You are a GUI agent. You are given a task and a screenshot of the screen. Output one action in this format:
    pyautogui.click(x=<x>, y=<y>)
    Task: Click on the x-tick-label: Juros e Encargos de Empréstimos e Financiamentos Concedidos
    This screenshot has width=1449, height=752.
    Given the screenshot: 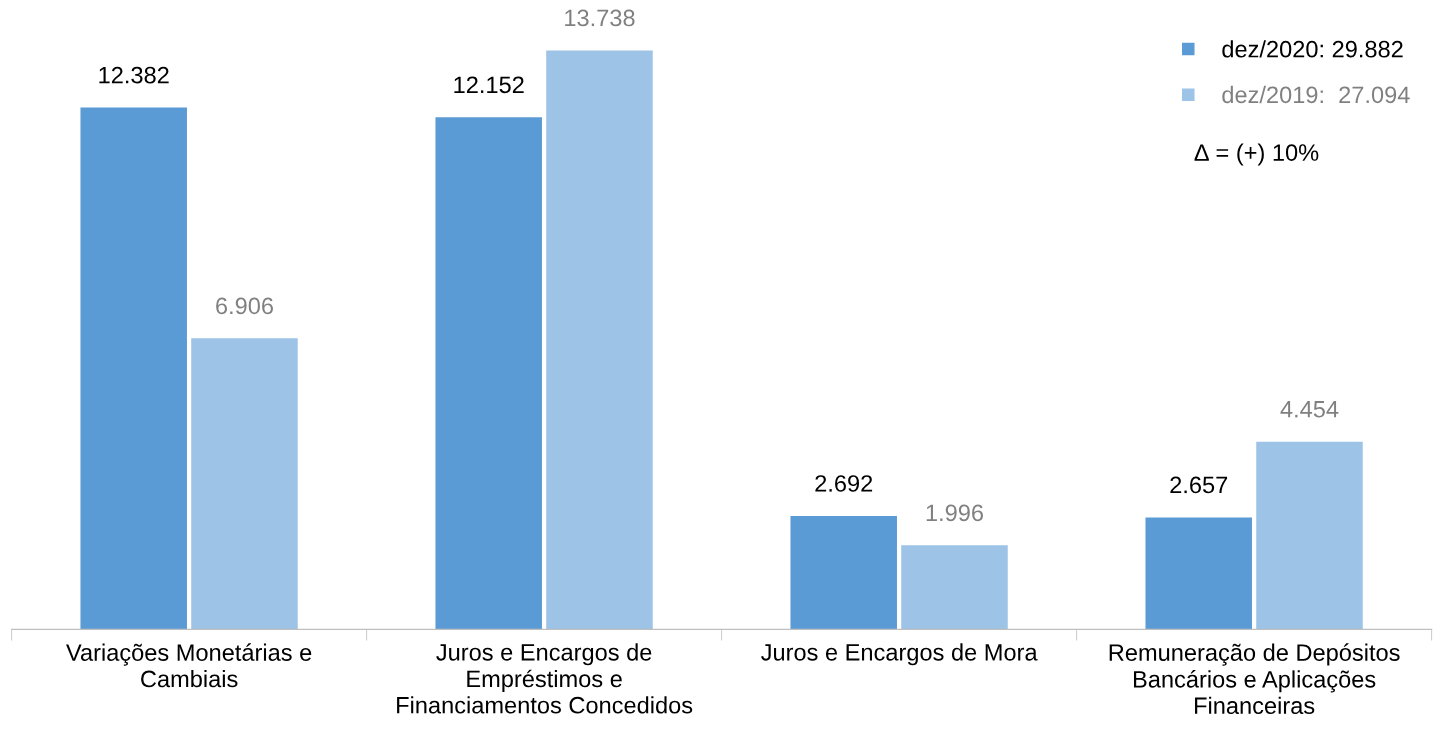 What is the action you would take?
    pyautogui.click(x=545, y=678)
    